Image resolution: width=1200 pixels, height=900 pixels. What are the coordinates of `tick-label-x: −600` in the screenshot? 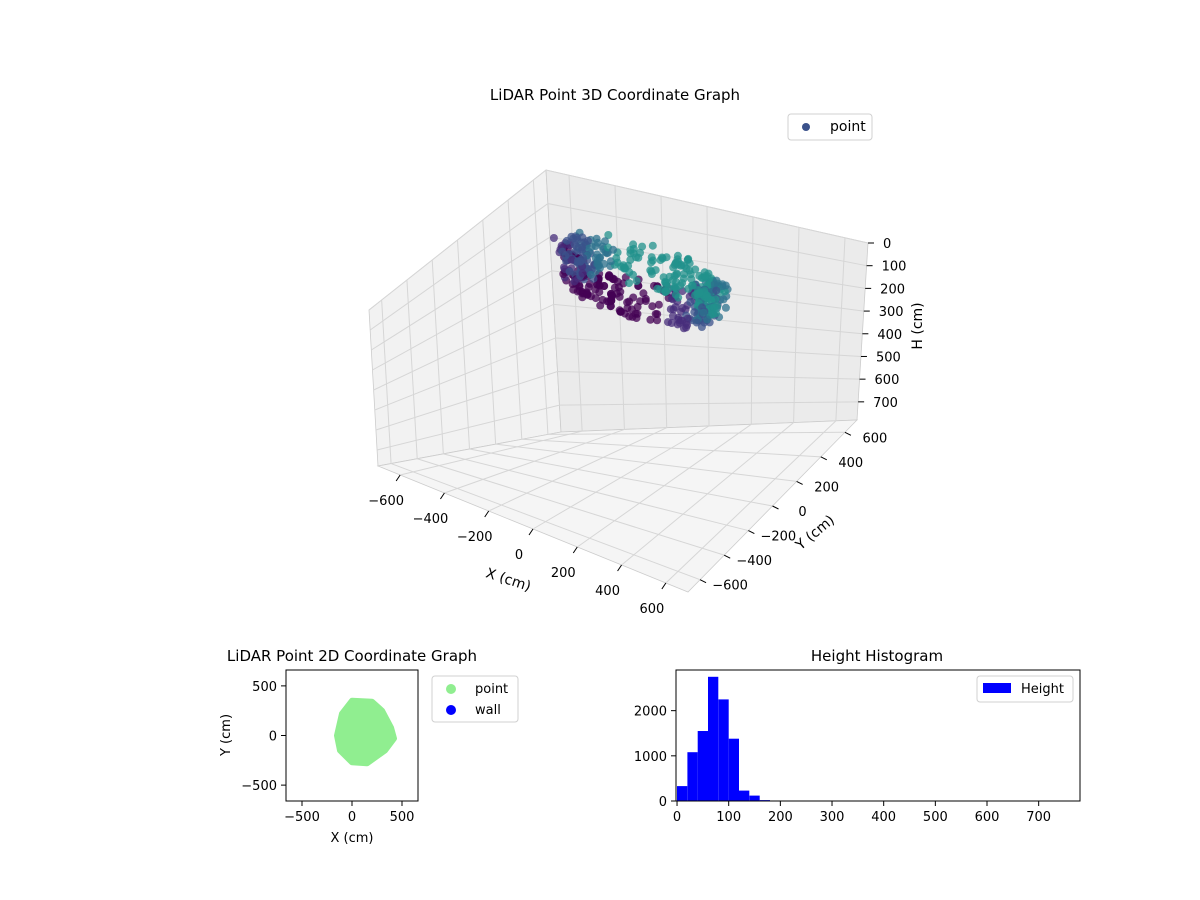 It's located at (386, 501).